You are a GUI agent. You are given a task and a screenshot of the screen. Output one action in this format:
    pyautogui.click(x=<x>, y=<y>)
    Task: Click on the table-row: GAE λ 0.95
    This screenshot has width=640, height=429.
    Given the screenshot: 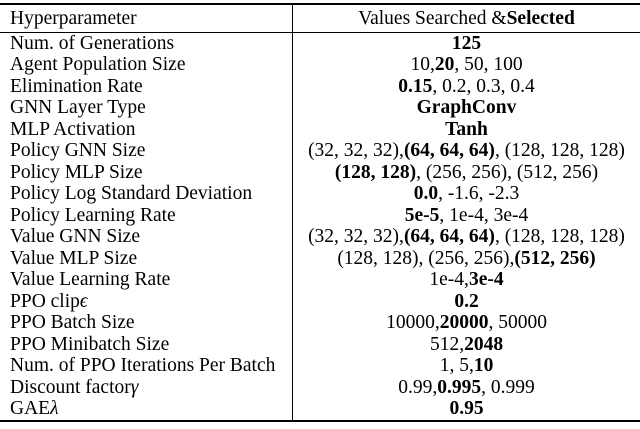 What is the action you would take?
    pyautogui.click(x=320, y=409)
    